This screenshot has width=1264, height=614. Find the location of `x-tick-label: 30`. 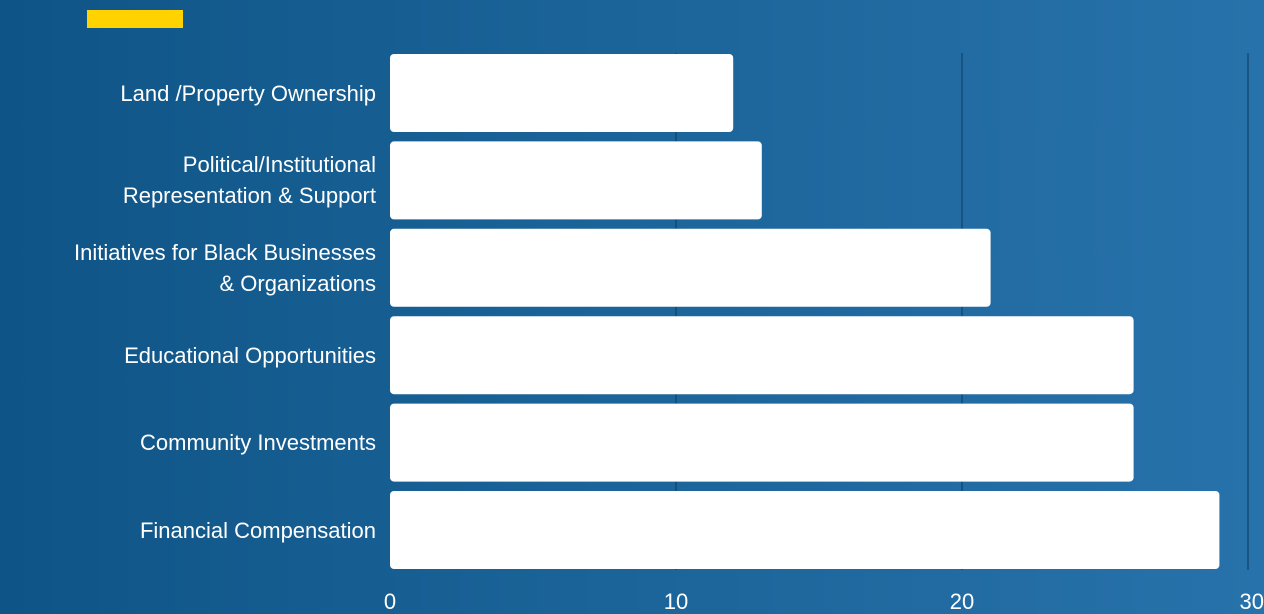

x-tick-label: 30 is located at coordinates (1252, 601).